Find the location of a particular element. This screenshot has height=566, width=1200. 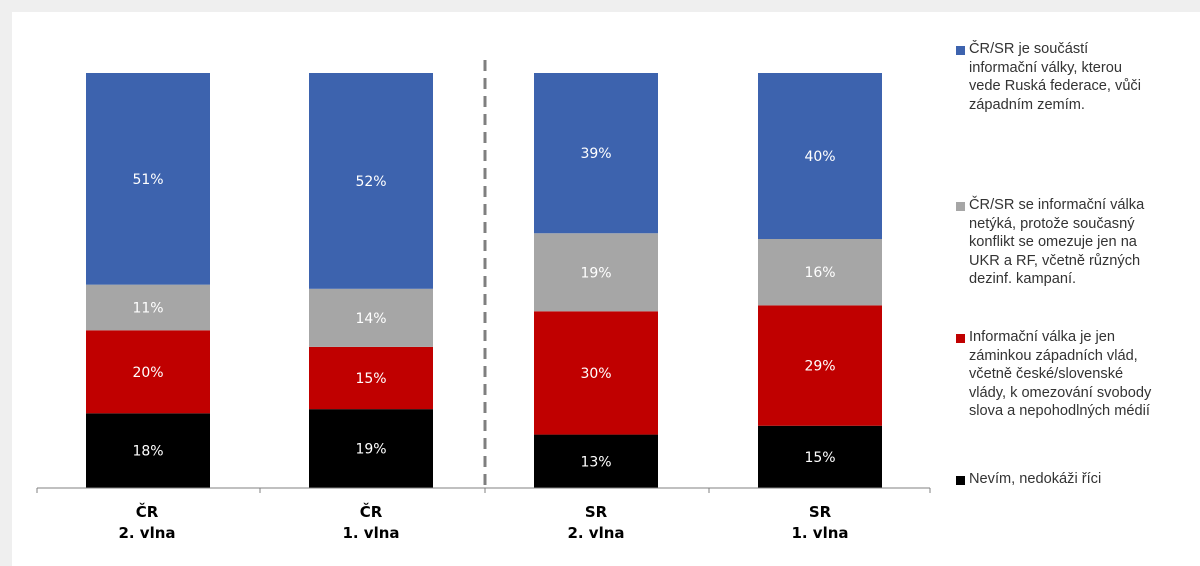

legend-label: dezinf. kampaní. is located at coordinates (1023, 279).